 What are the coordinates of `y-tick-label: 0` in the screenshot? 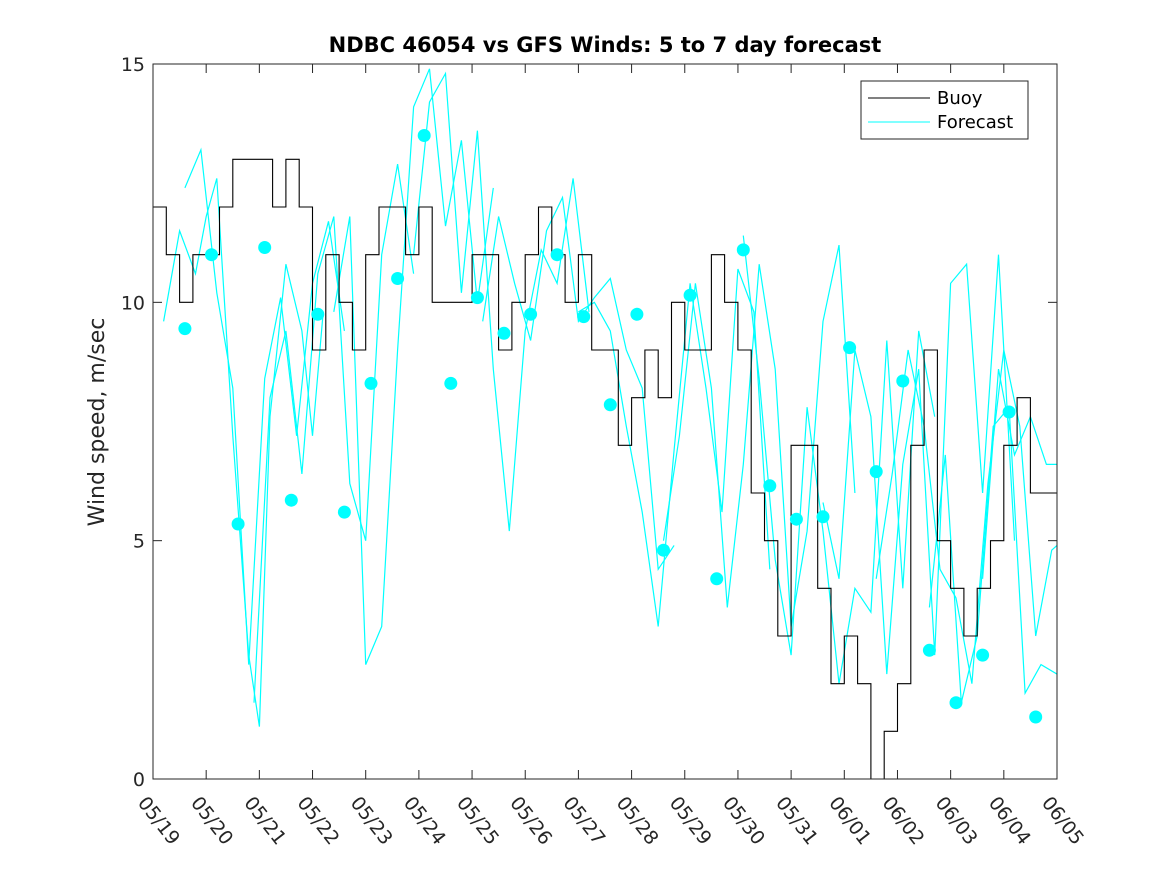 It's located at (139, 780).